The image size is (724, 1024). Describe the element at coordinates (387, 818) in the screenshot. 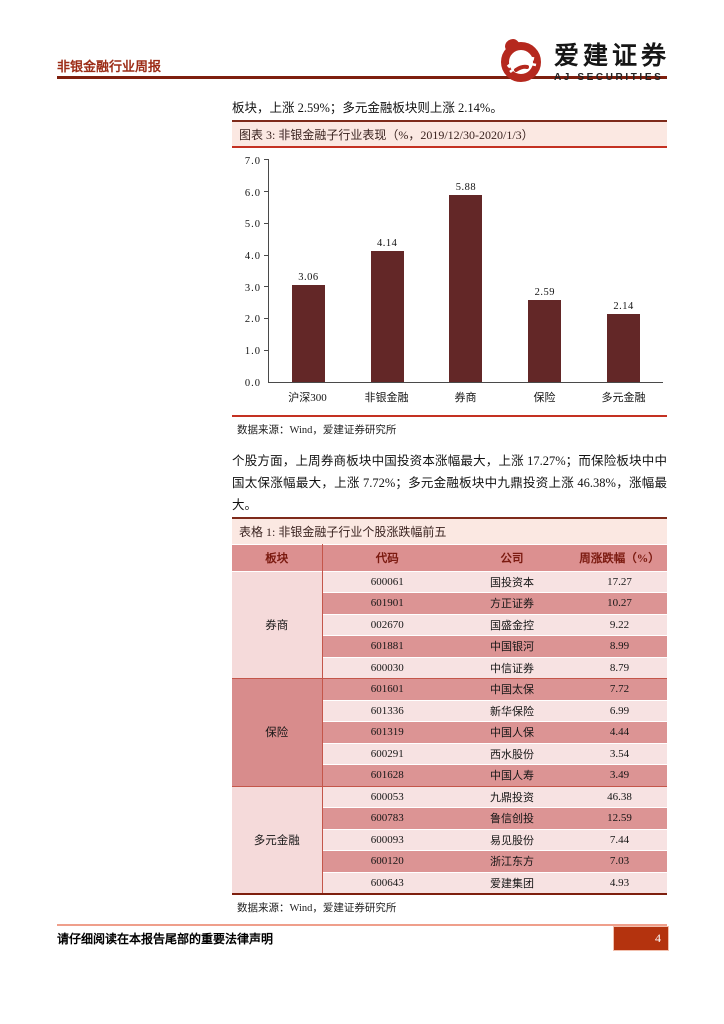

I see `code-cell: 600783` at that location.